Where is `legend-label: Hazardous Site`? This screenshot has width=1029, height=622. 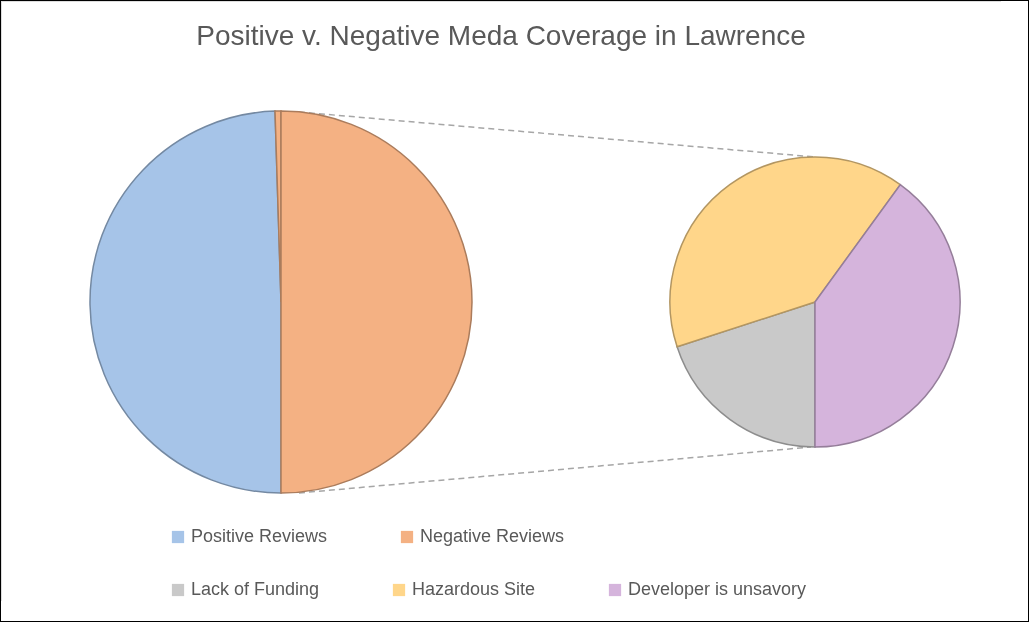
legend-label: Hazardous Site is located at coordinates (474, 589).